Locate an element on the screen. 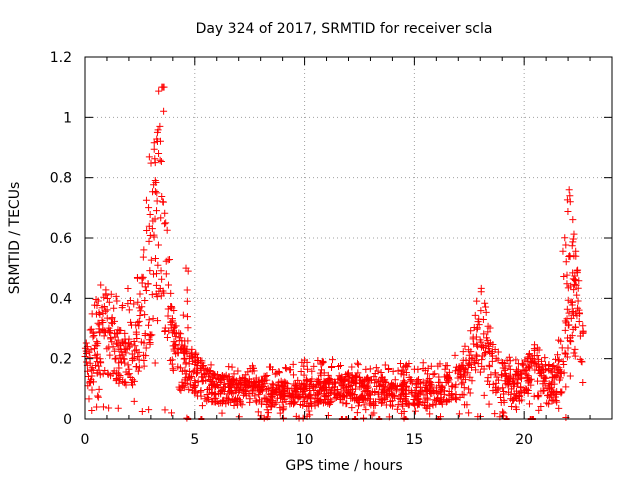  x-axis-label: GPS time / hours is located at coordinates (343, 466).